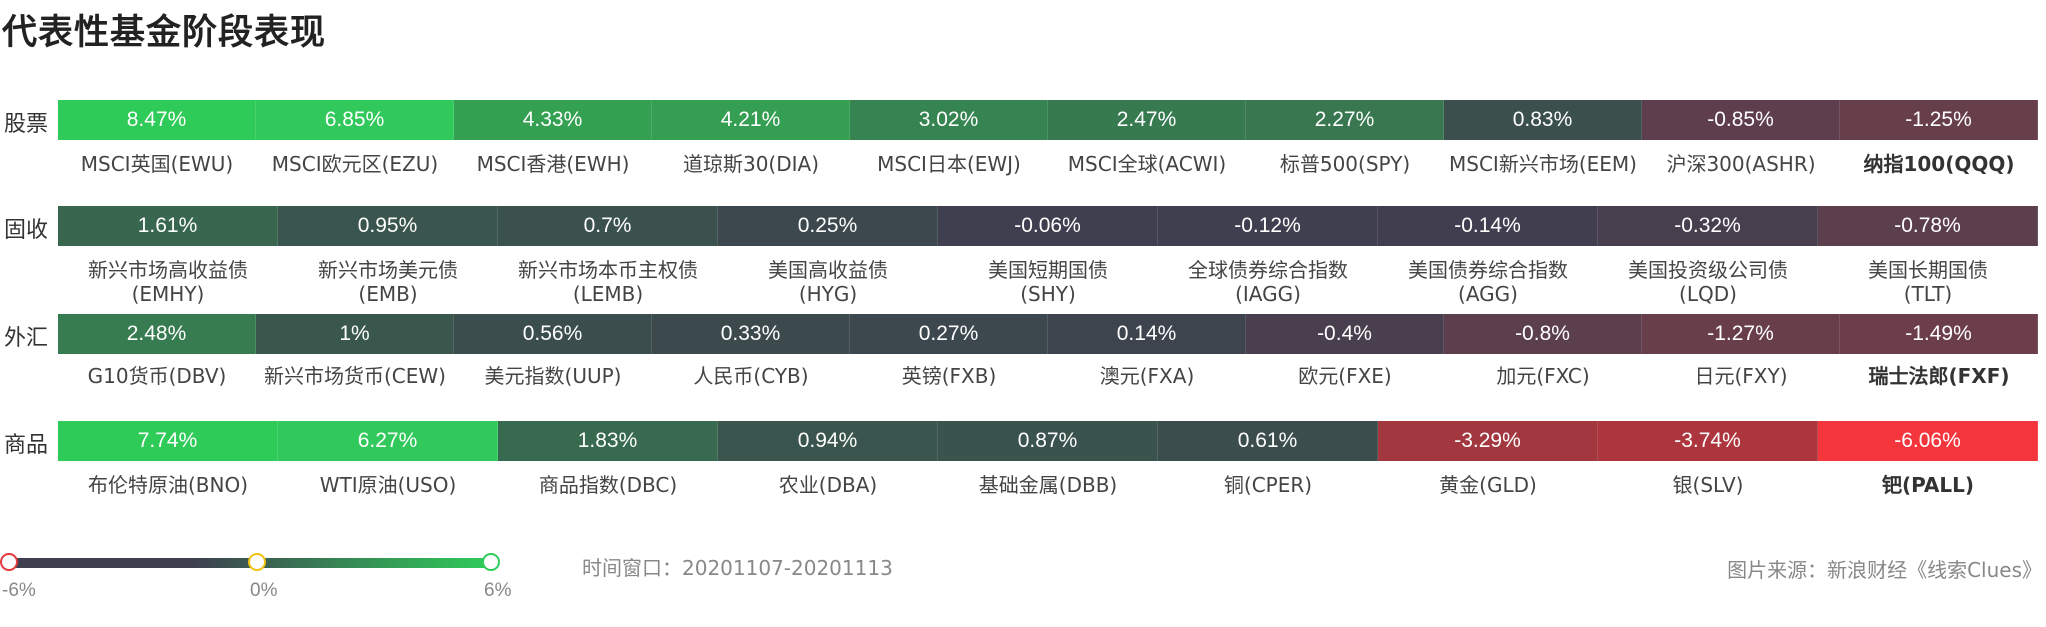  I want to click on heatmap-cell: -1.49%, so click(1939, 334).